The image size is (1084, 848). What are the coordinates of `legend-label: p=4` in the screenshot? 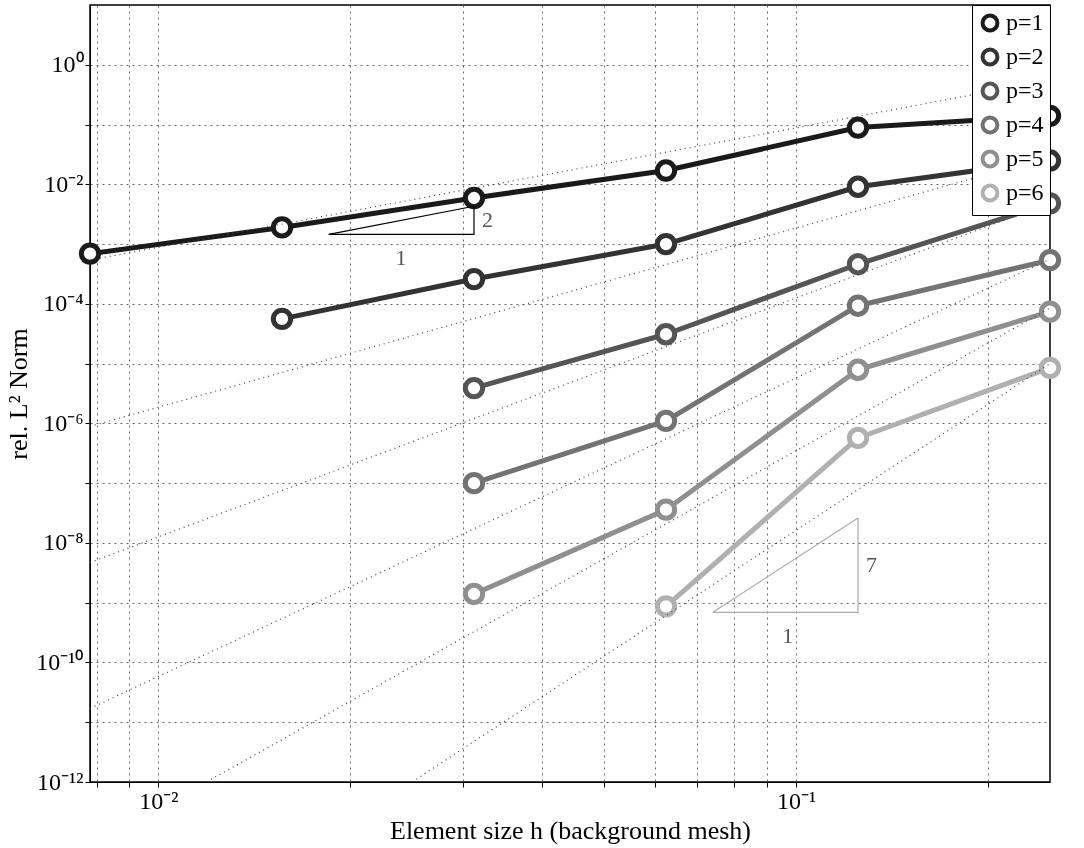 It's located at (1025, 124).